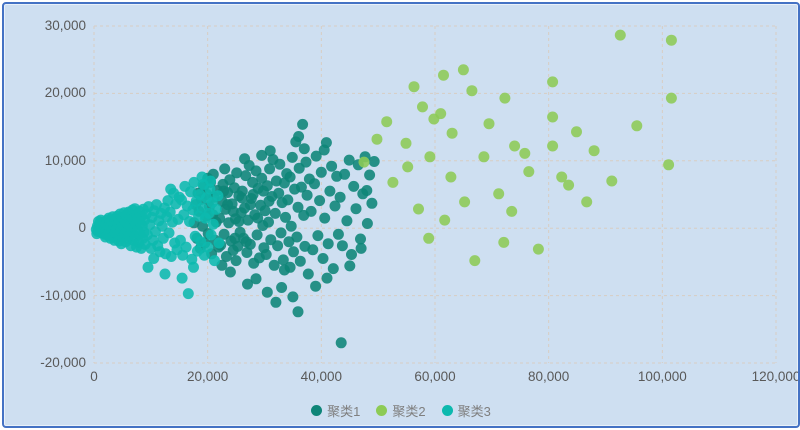 This screenshot has height=430, width=800. Describe the element at coordinates (401, 410) in the screenshot. I see `legend-item-聚类2: 聚类2` at that location.